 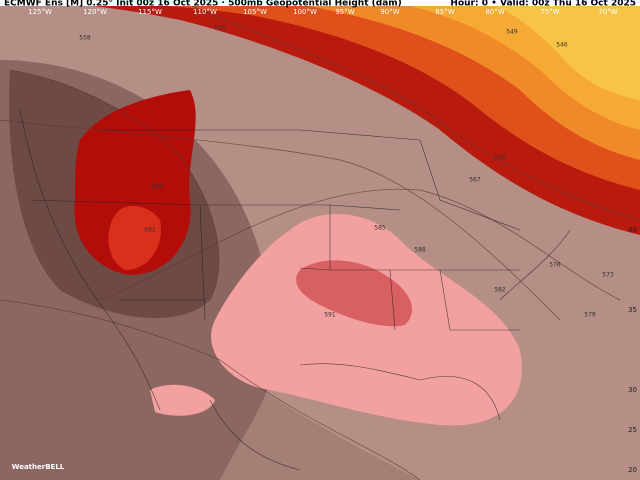 What do you see at coordinates (632, 230) in the screenshot?
I see `latitude-label: 40` at bounding box center [632, 230].